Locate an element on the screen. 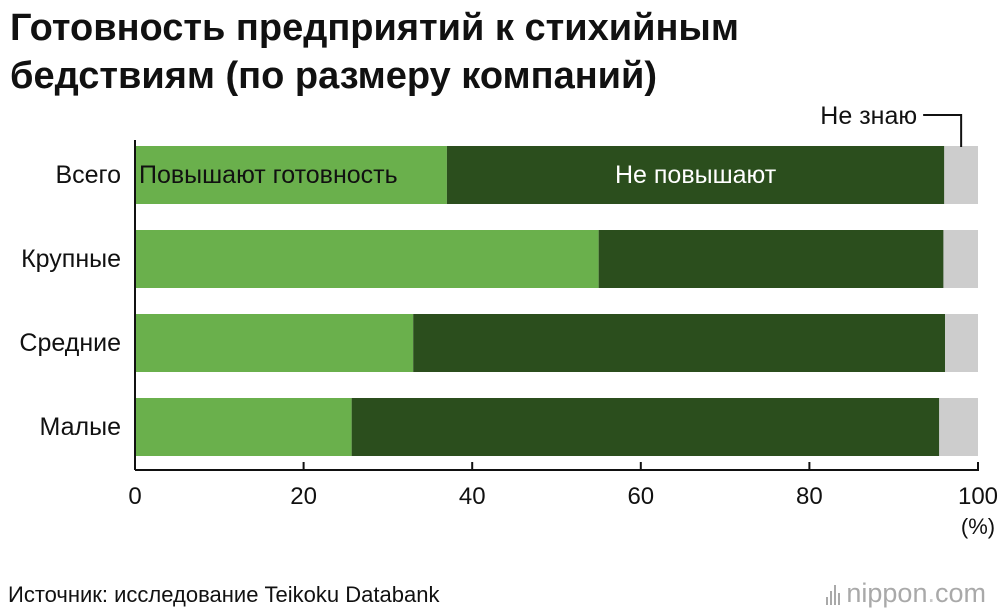  series-label-not-ready: Не повышают is located at coordinates (696, 175).